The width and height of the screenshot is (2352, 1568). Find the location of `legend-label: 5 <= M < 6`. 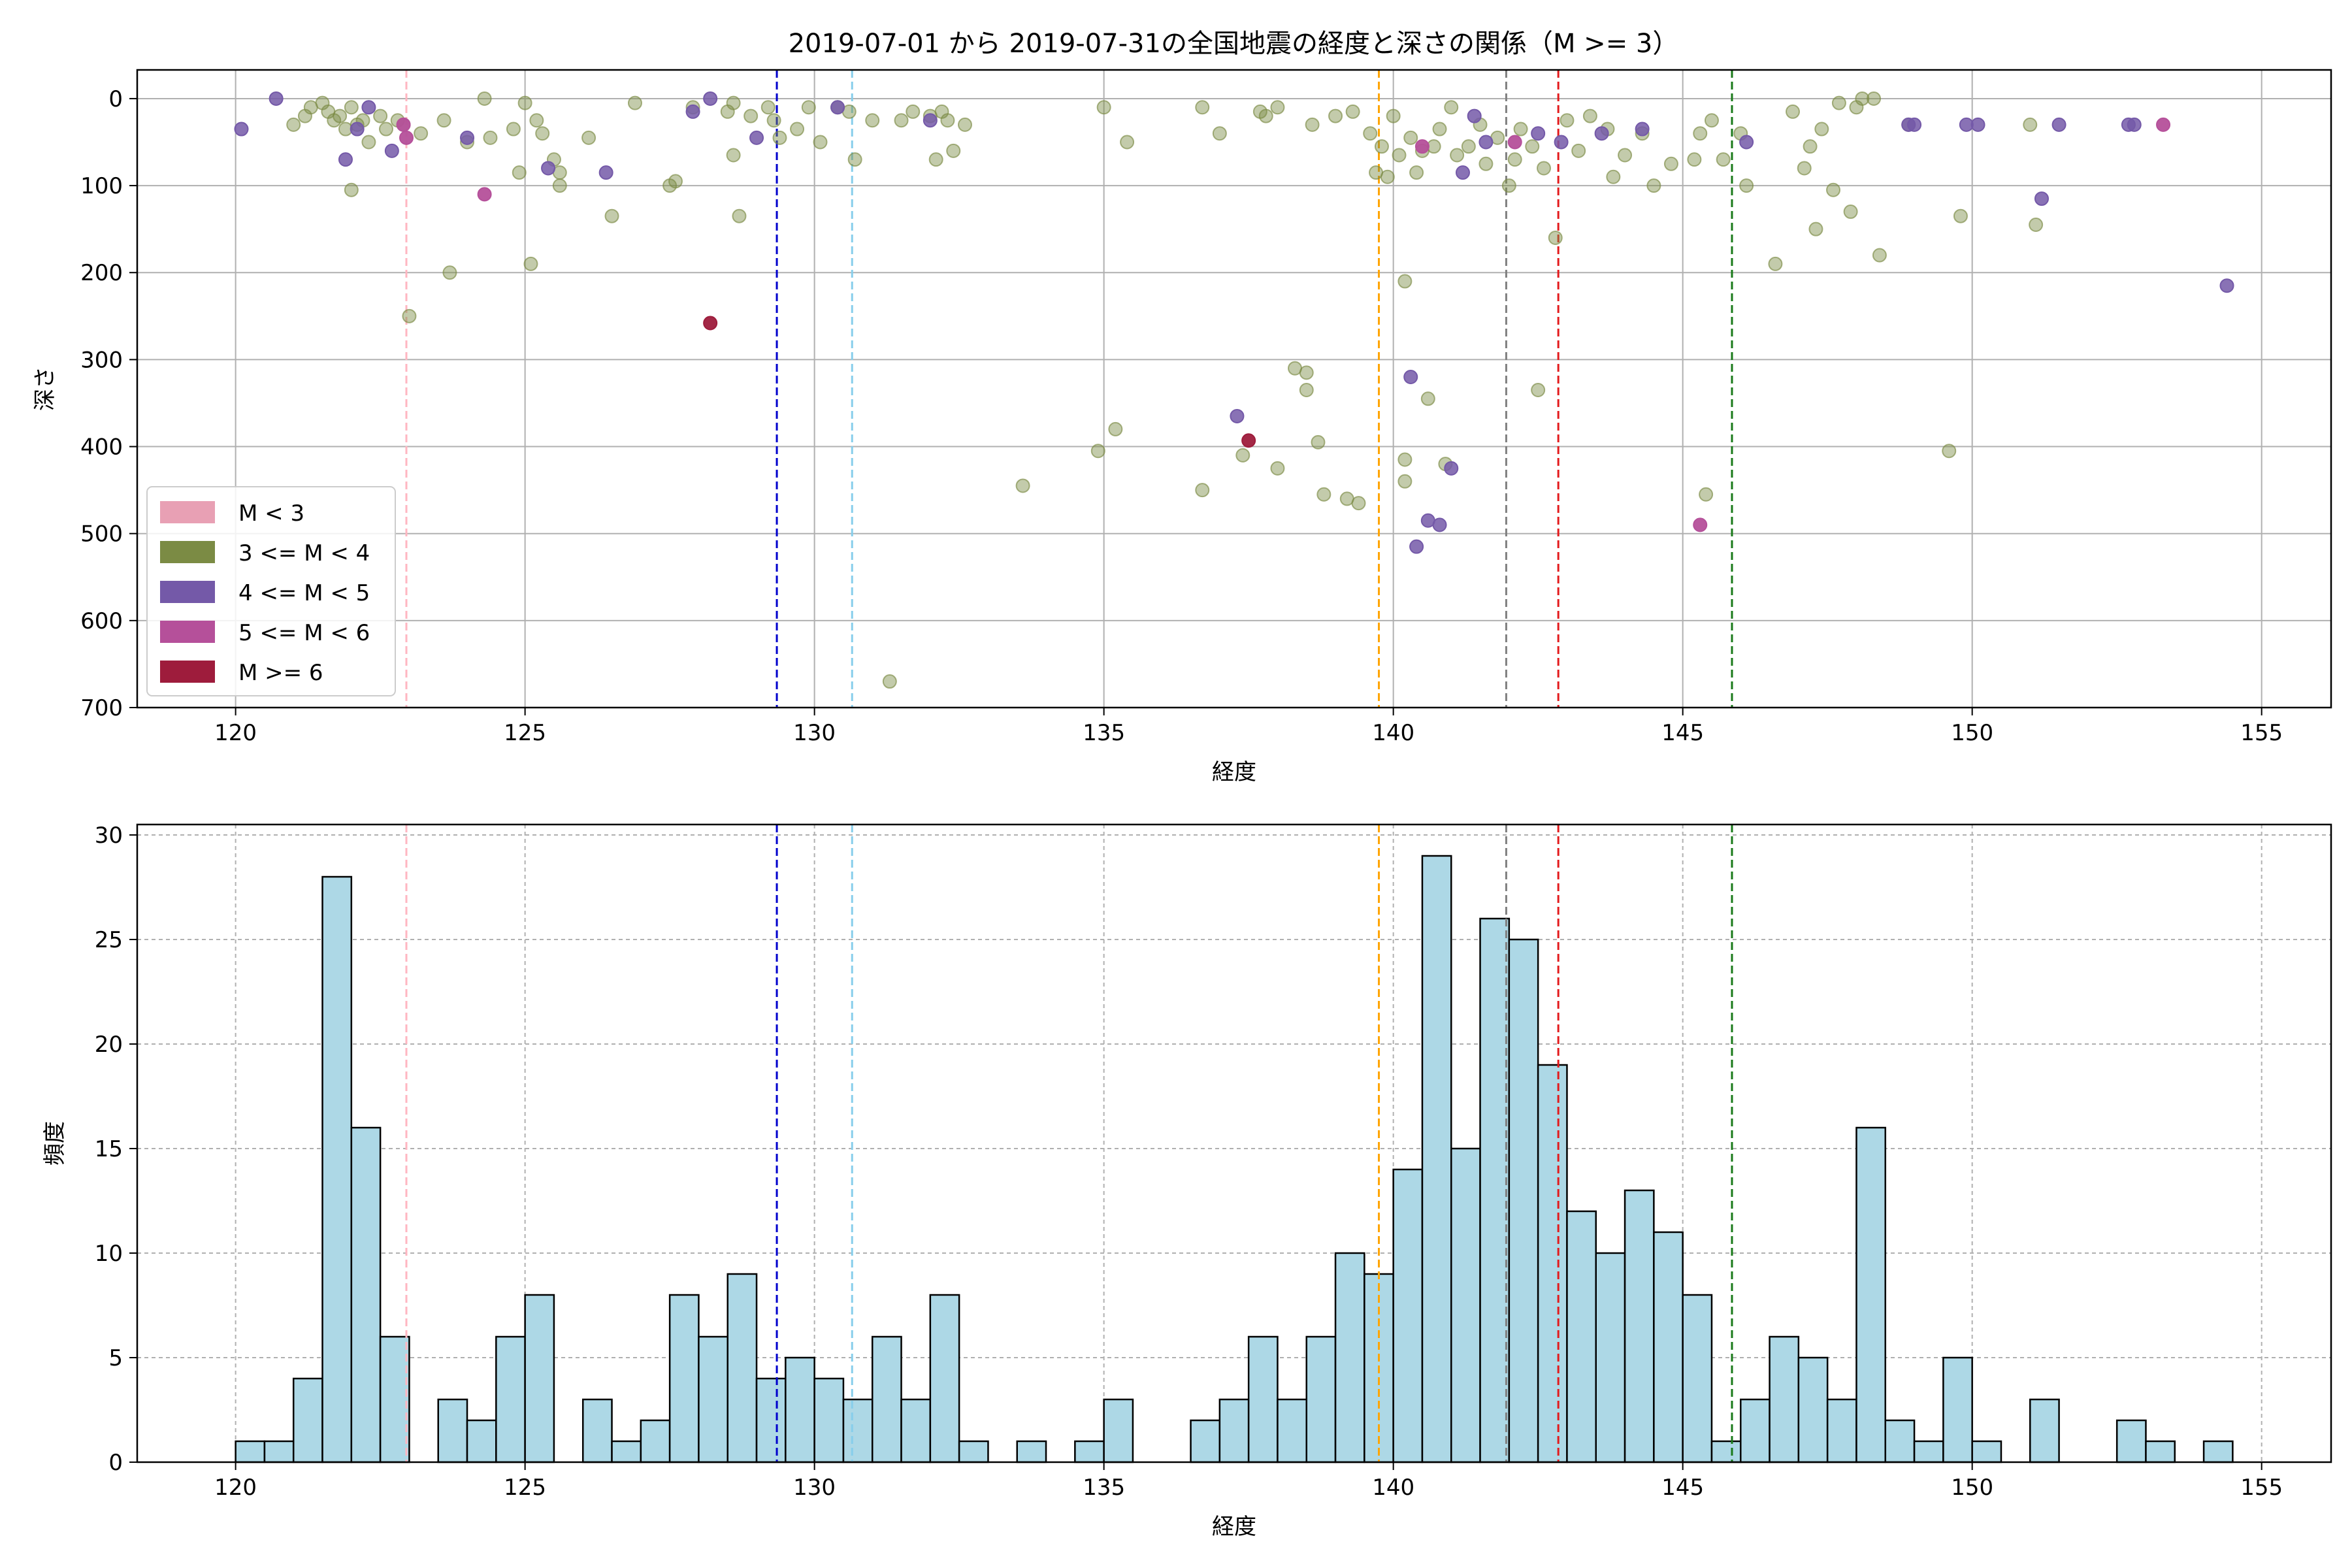

legend-label: 5 <= M < 6 is located at coordinates (304, 633).